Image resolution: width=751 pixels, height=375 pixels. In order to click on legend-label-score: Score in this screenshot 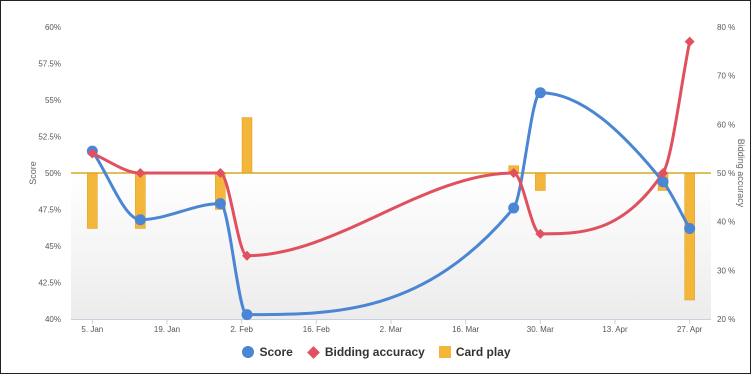, I will do `click(275, 352)`.